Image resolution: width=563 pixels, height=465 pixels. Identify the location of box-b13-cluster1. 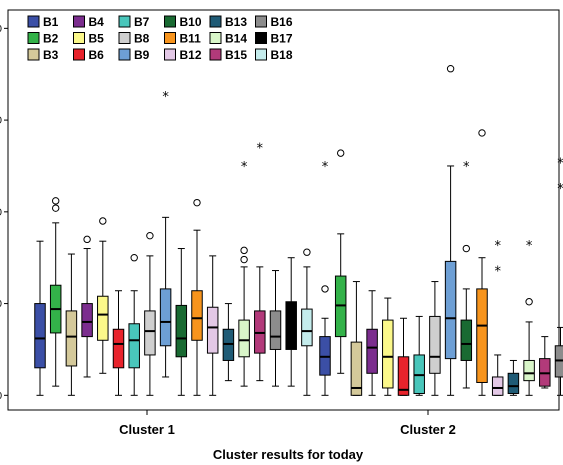
(228, 342).